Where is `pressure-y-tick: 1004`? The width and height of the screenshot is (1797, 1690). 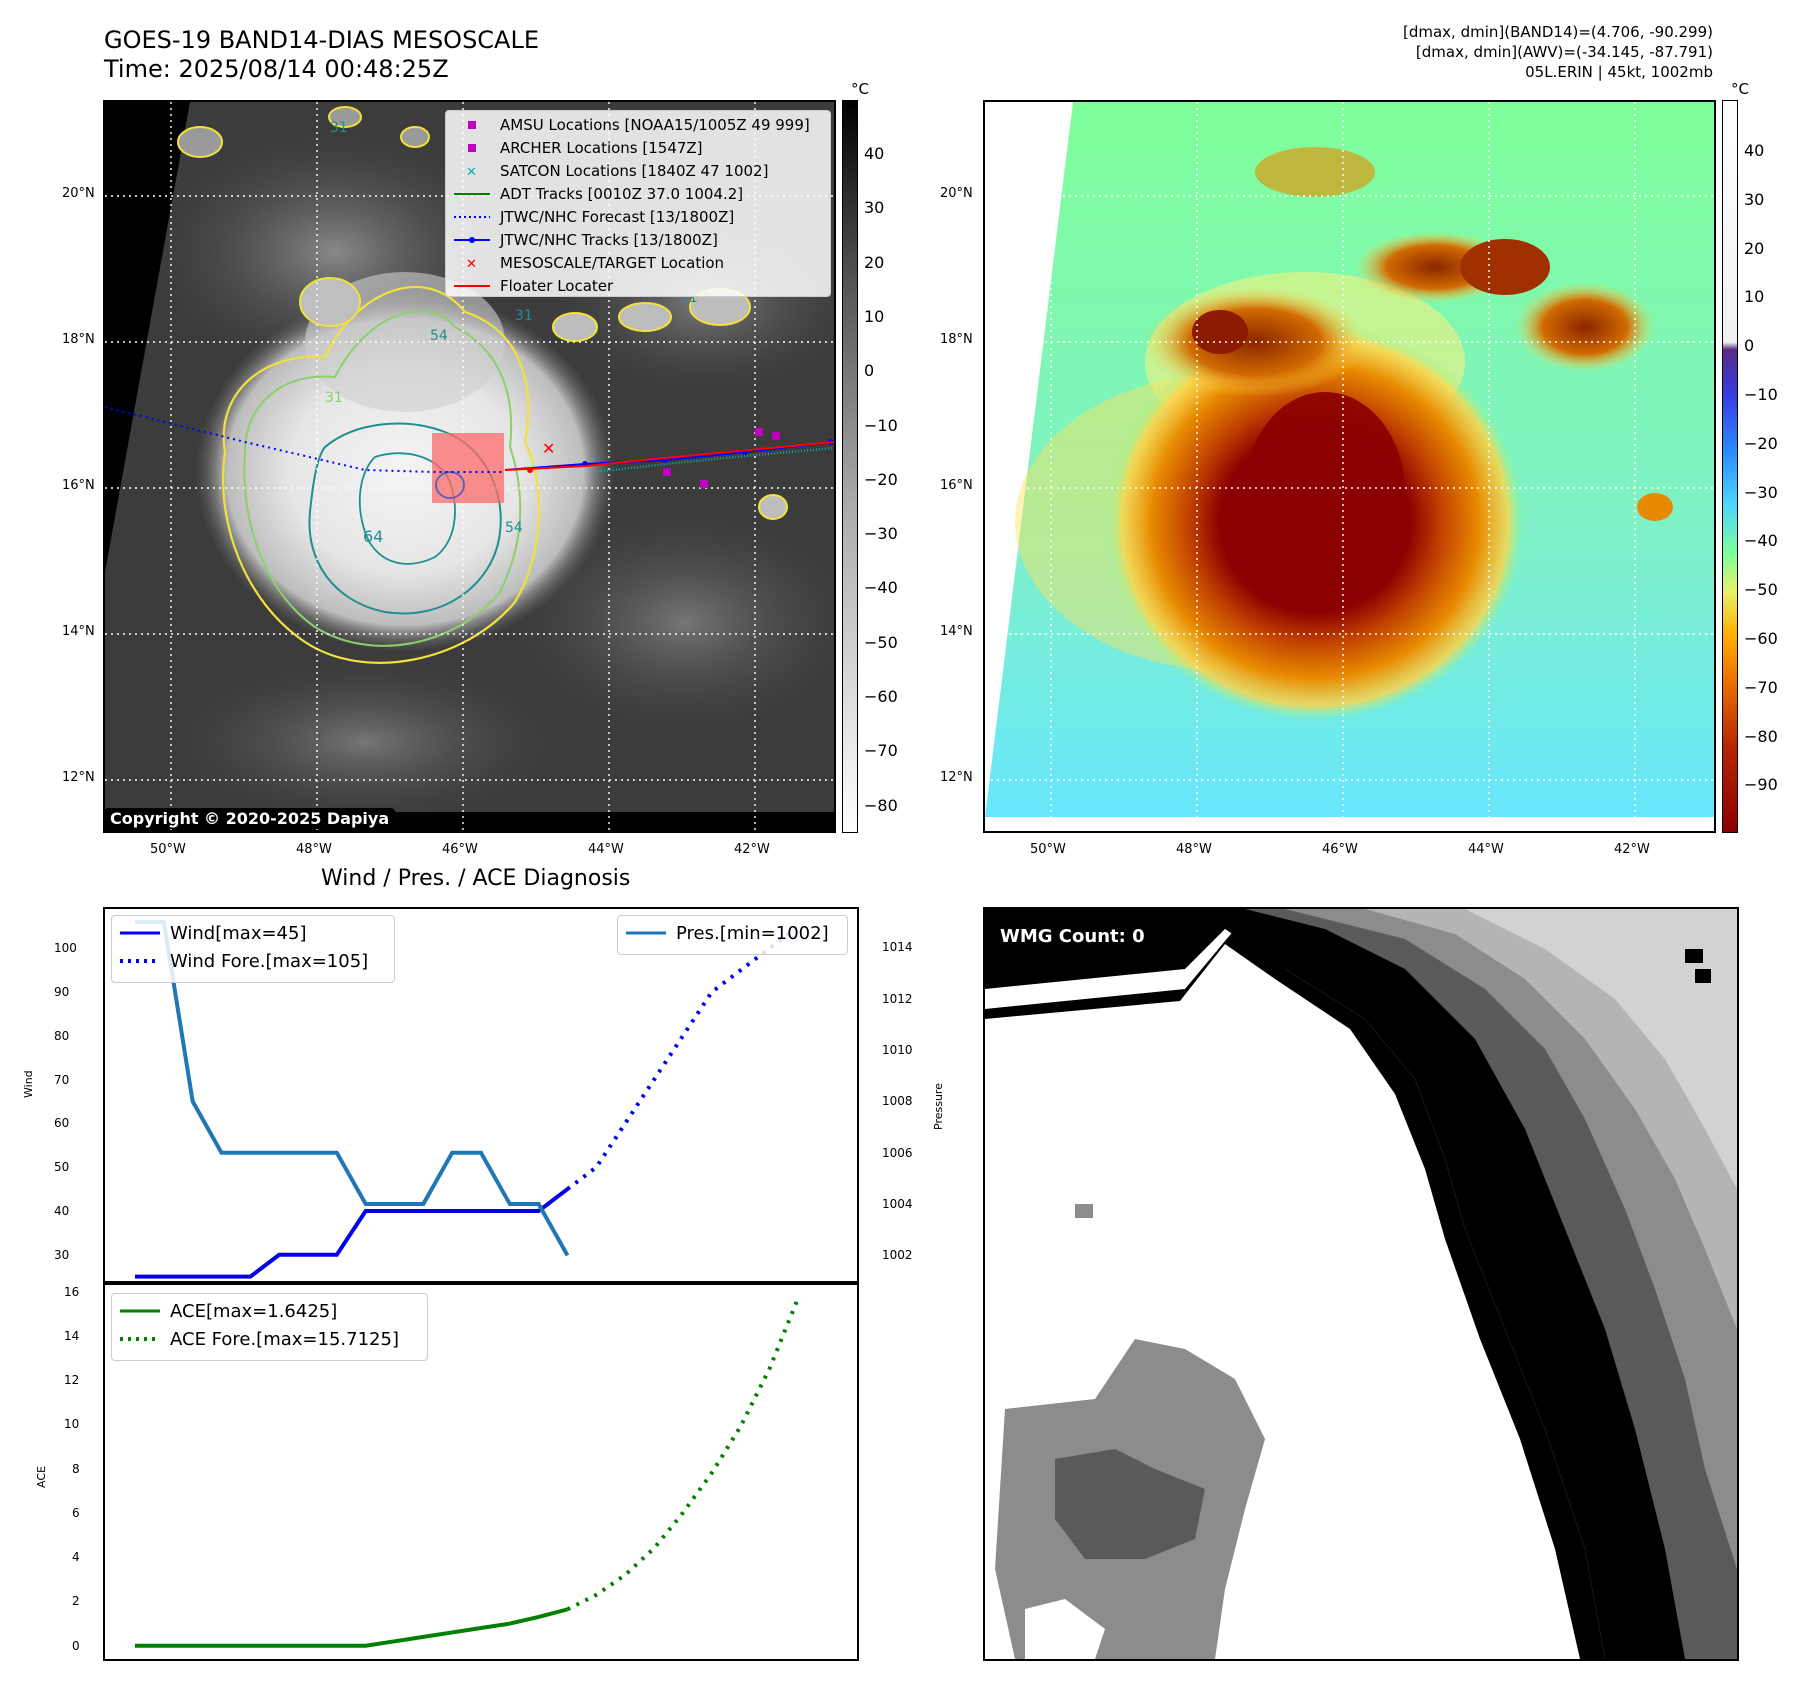 pressure-y-tick: 1004 is located at coordinates (897, 1204).